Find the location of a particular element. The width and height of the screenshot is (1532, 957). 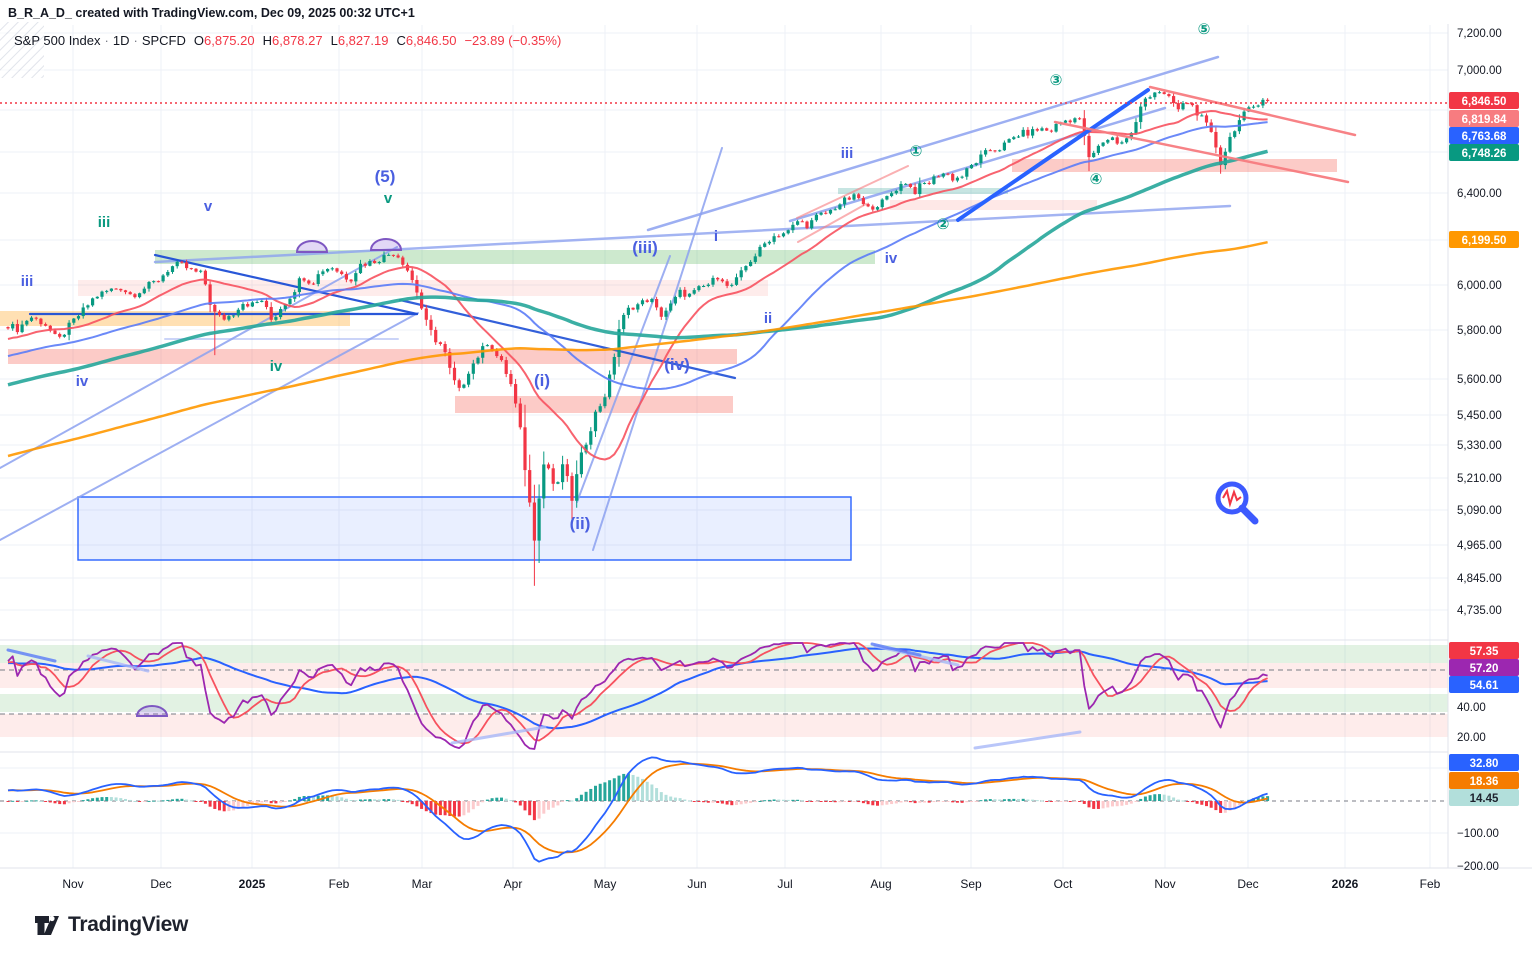

tradingview-logo: TradingView is located at coordinates (111, 925).